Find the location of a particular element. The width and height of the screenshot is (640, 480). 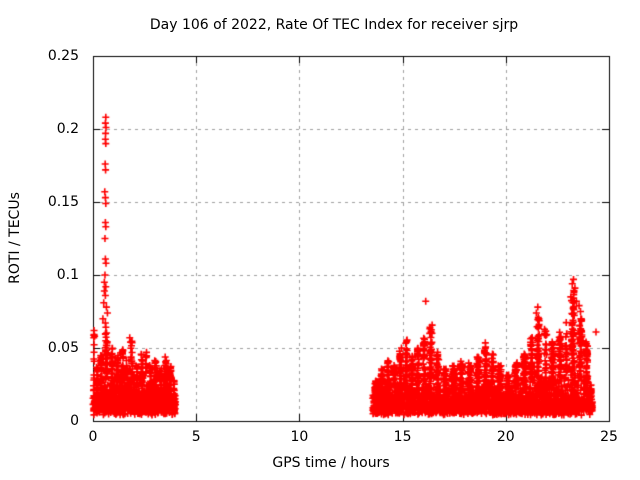

x-tick-label: 25 is located at coordinates (609, 437).